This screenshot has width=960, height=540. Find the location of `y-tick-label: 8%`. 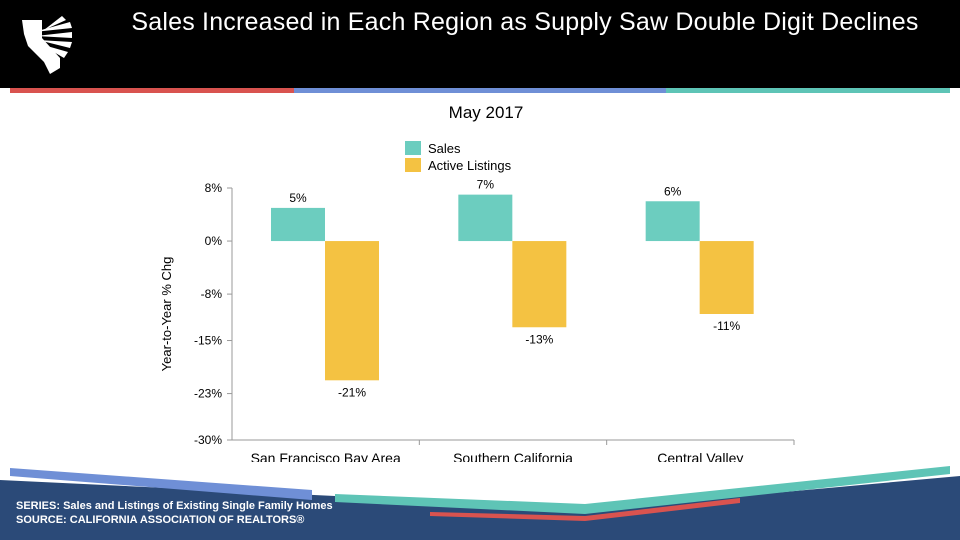

y-tick-label: 8% is located at coordinates (214, 188).